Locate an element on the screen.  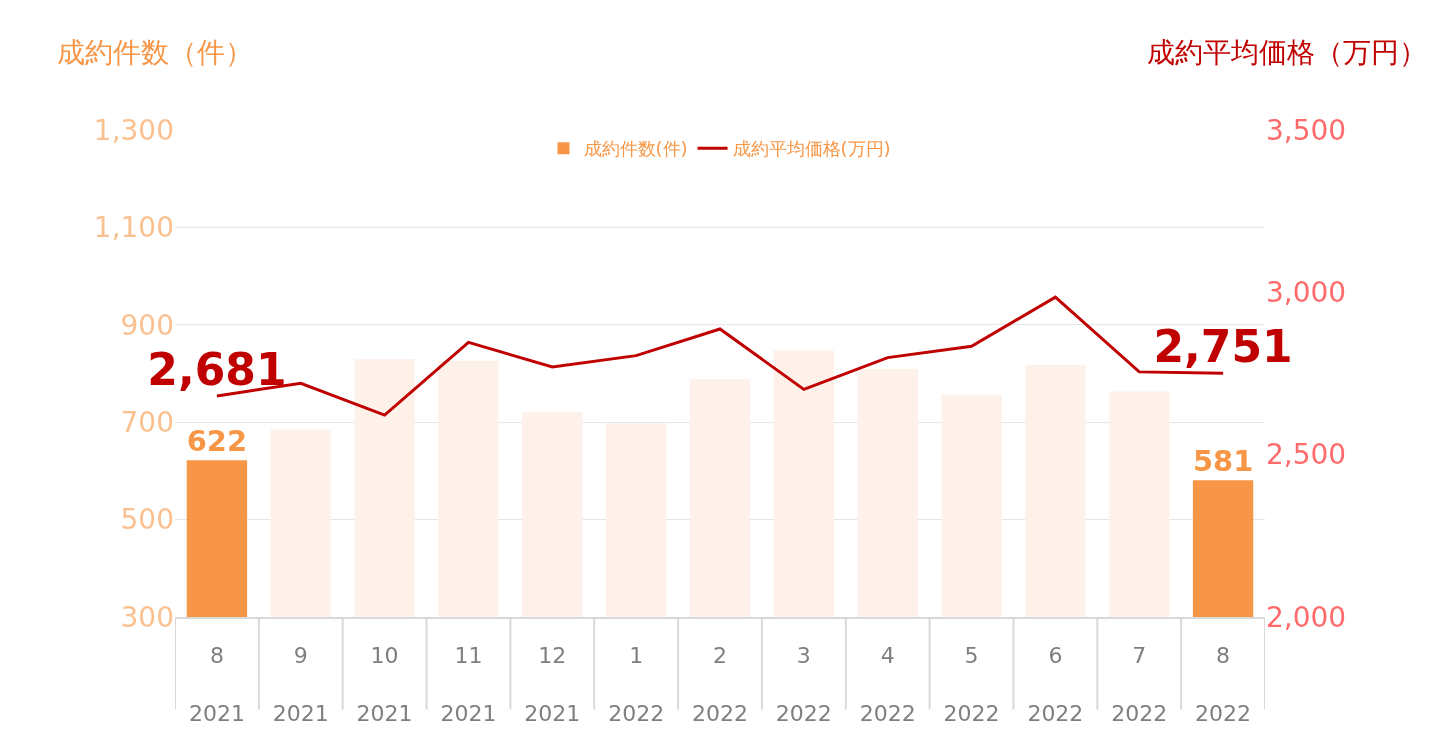
y-tick-label: 700 is located at coordinates (147, 422).